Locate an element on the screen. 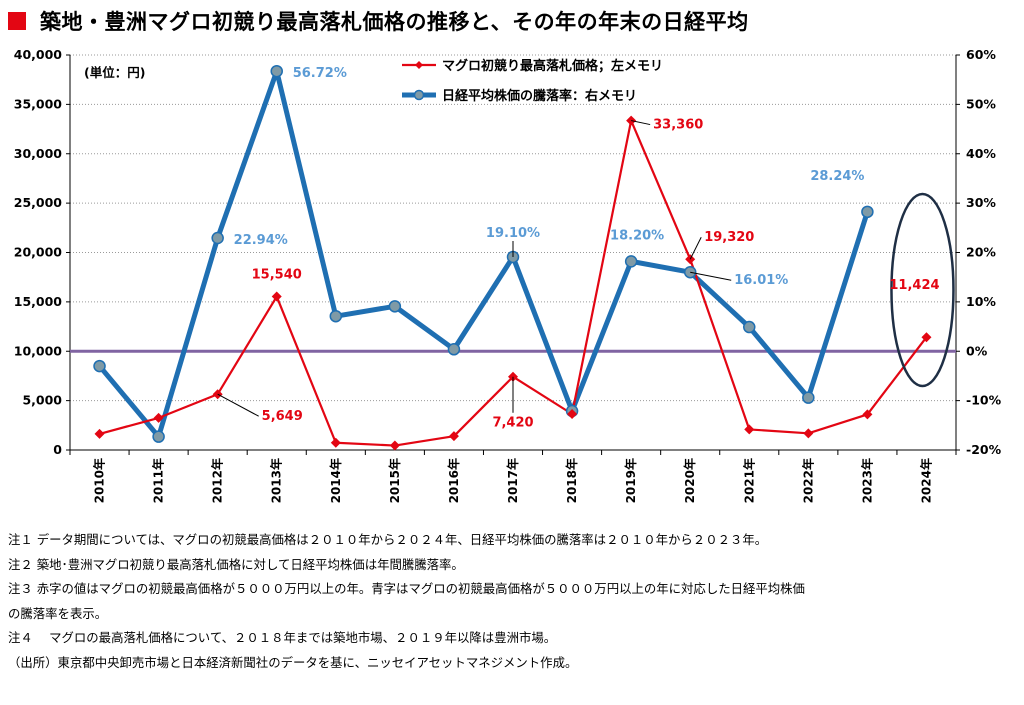 Image resolution: width=1024 pixels, height=705 pixels. right-axis-tick-label: -10% is located at coordinates (984, 400).